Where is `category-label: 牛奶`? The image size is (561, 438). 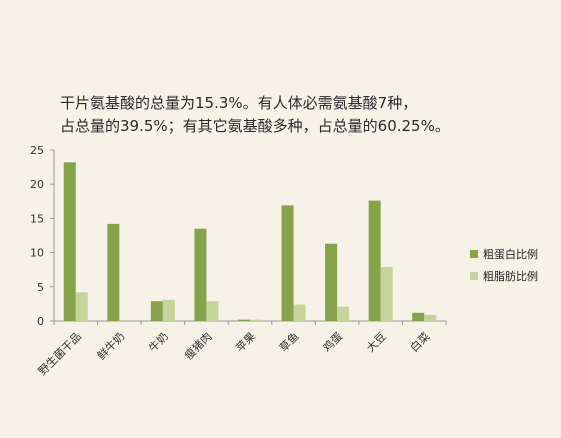 category-label: 牛奶 is located at coordinates (158, 341).